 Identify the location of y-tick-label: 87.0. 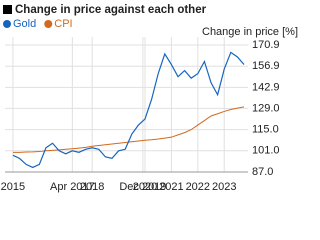
(262, 172).